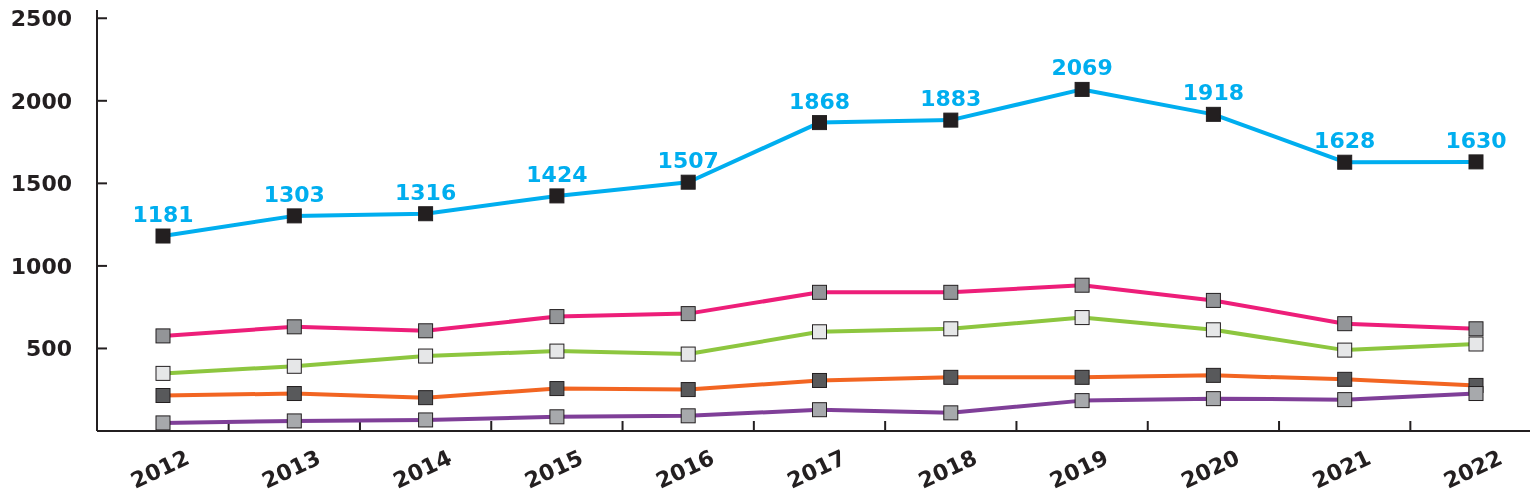 This screenshot has height=494, width=1539. I want to click on data-label: 1918, so click(1213, 93).